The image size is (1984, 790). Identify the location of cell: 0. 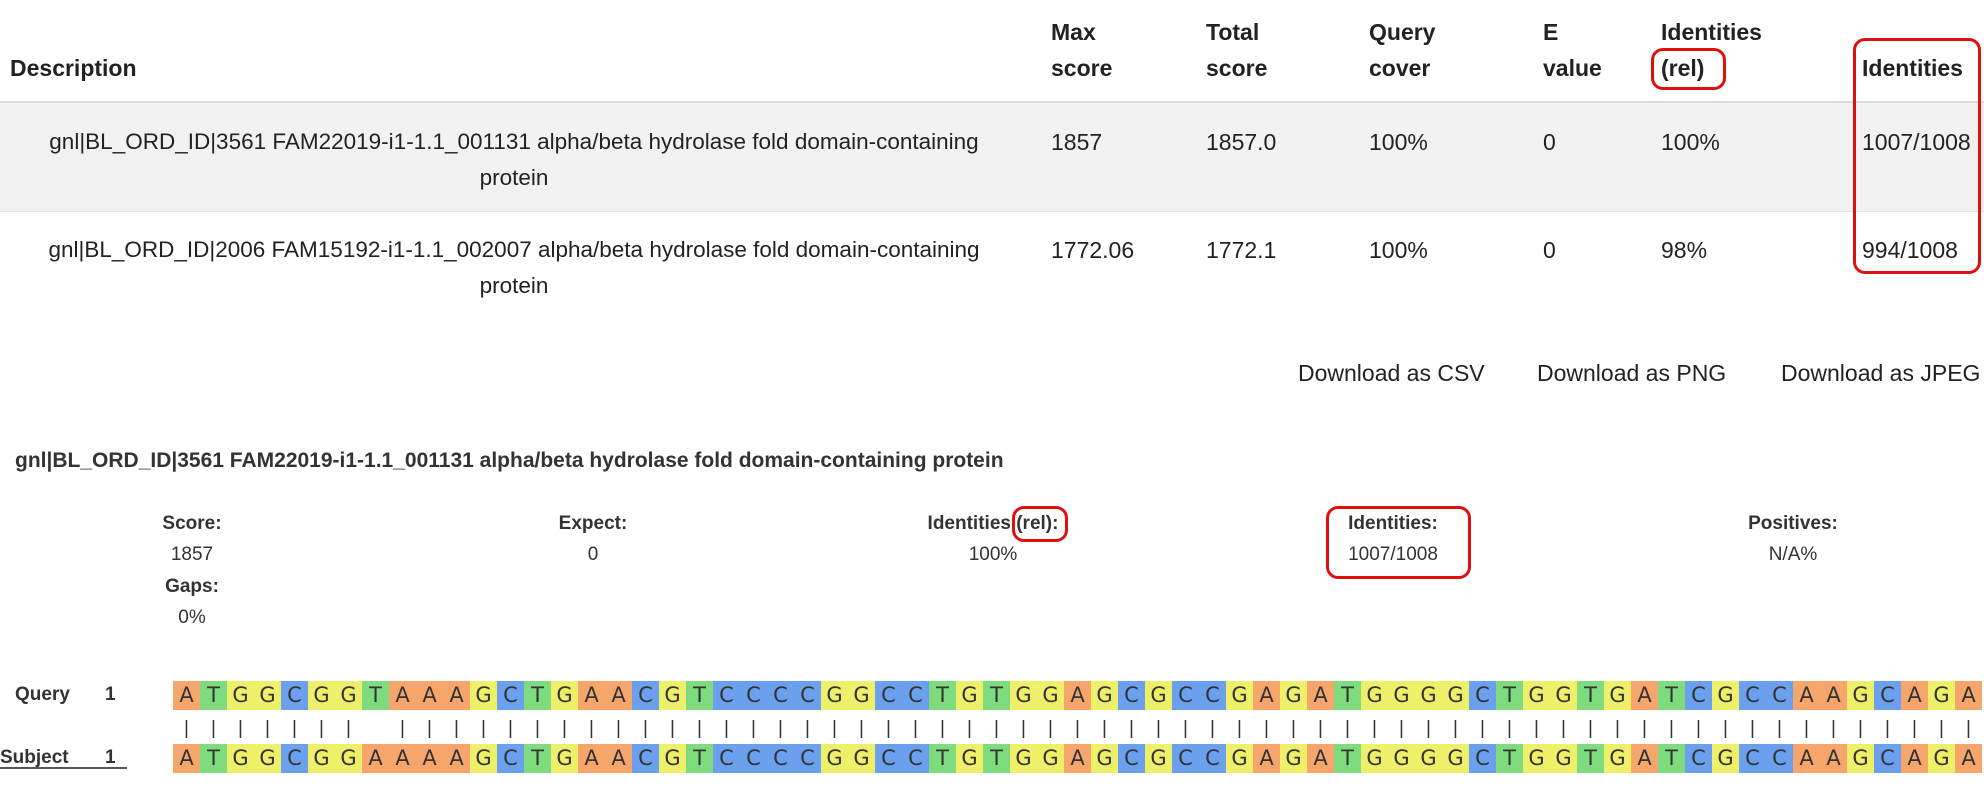
(1549, 142).